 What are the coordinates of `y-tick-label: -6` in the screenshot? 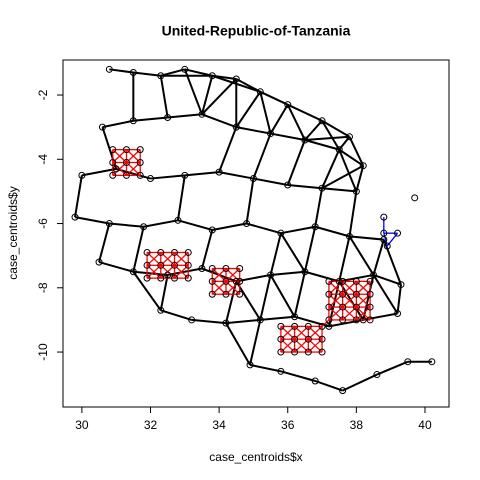 It's located at (43, 223).